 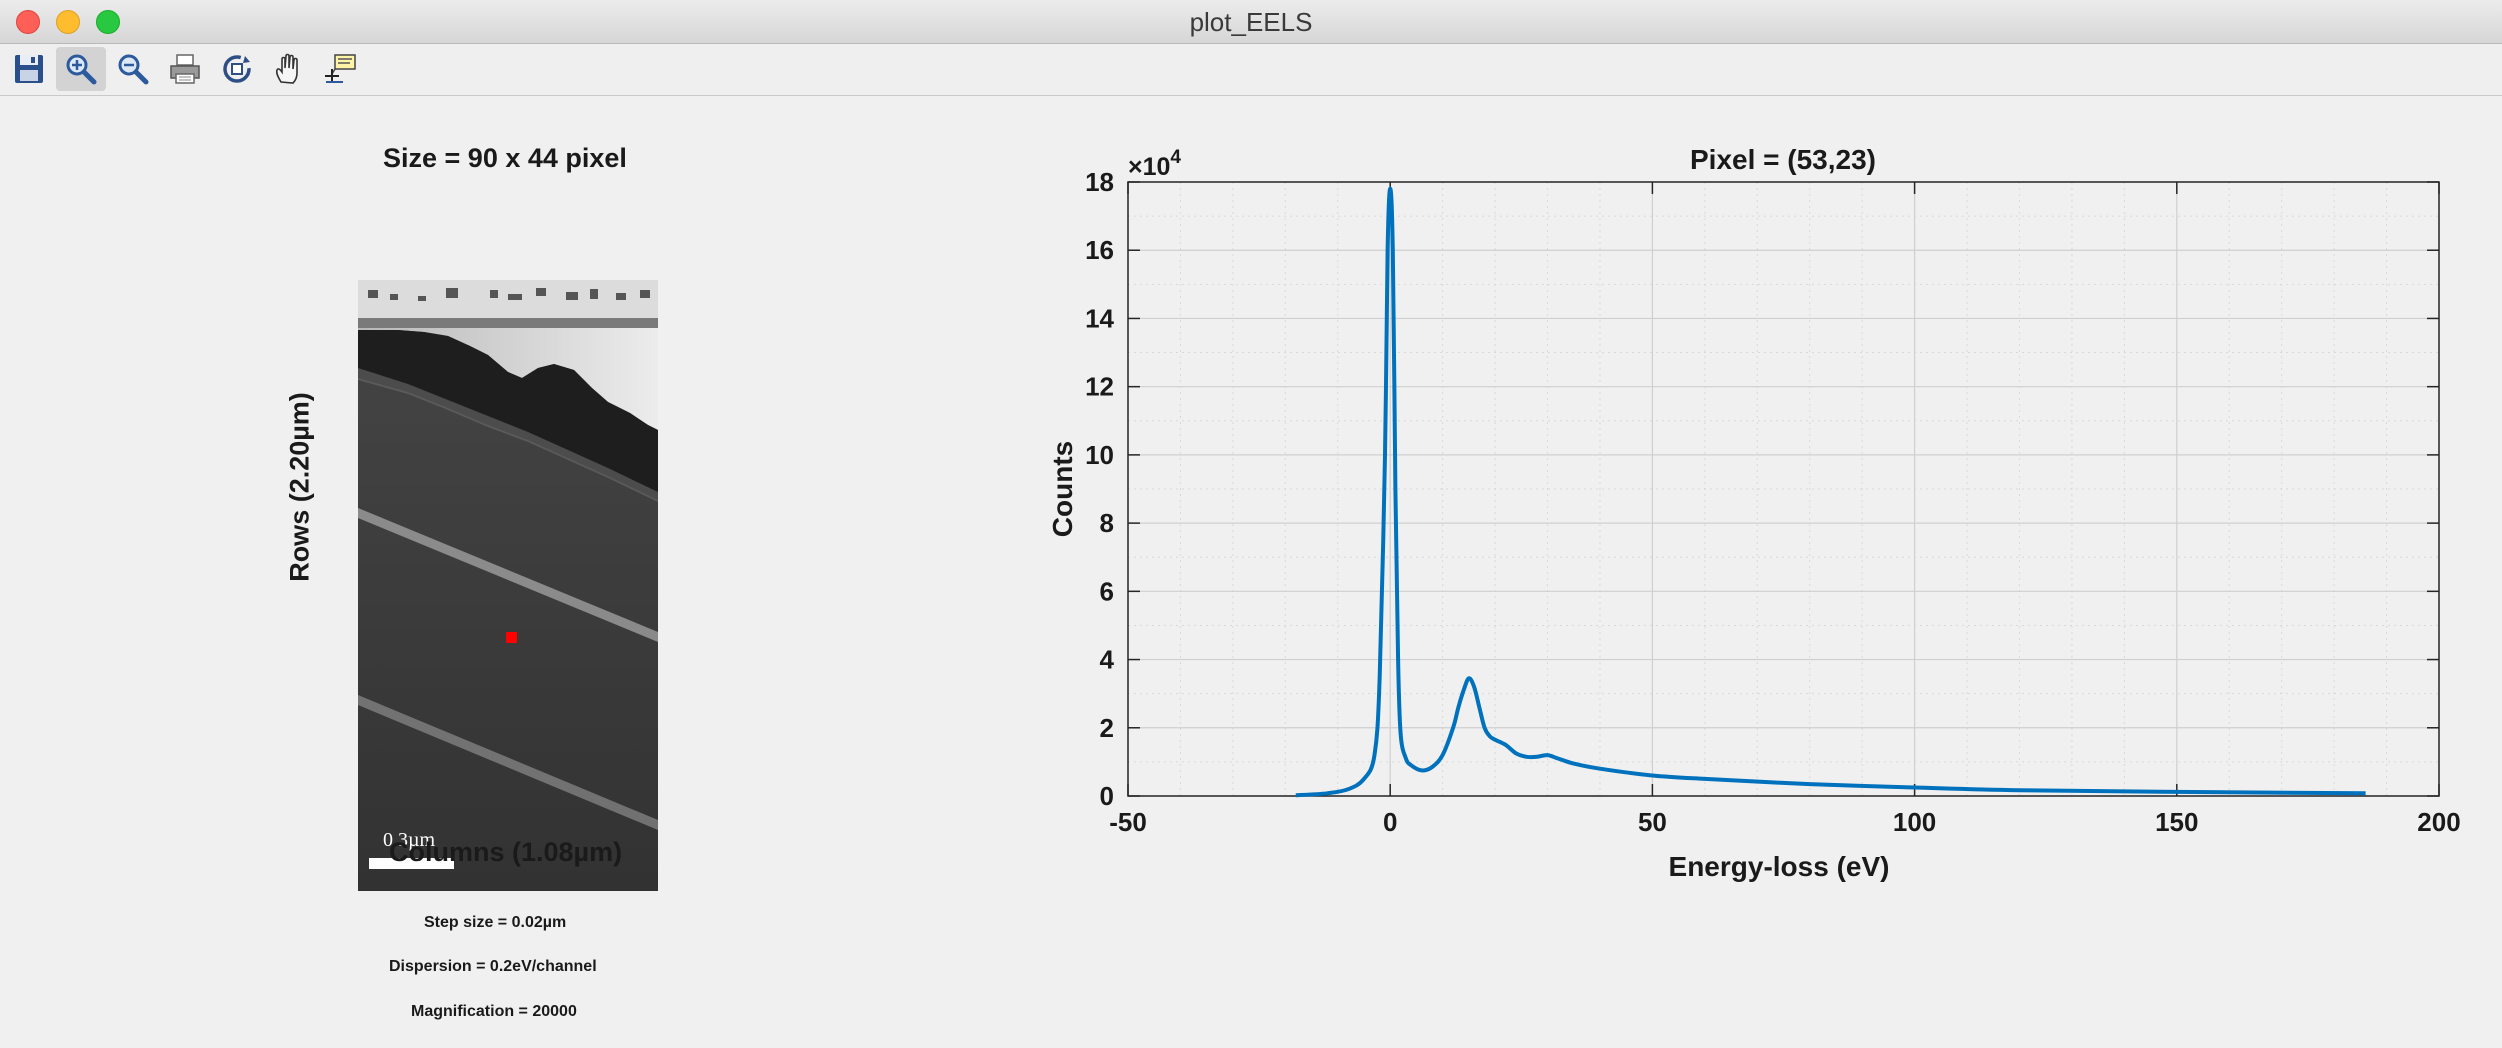 What do you see at coordinates (1099, 318) in the screenshot?
I see `y-tick-label: 14` at bounding box center [1099, 318].